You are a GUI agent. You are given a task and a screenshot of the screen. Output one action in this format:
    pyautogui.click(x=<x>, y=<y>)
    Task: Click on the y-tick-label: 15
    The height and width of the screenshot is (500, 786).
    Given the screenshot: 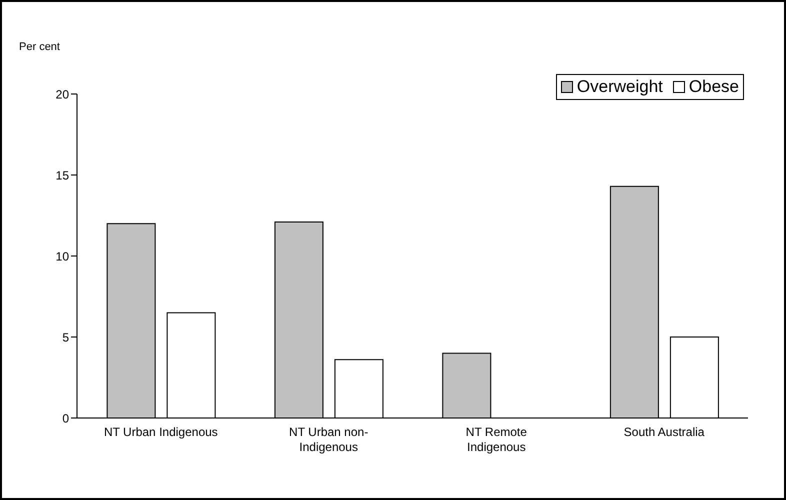 What is the action you would take?
    pyautogui.click(x=63, y=175)
    